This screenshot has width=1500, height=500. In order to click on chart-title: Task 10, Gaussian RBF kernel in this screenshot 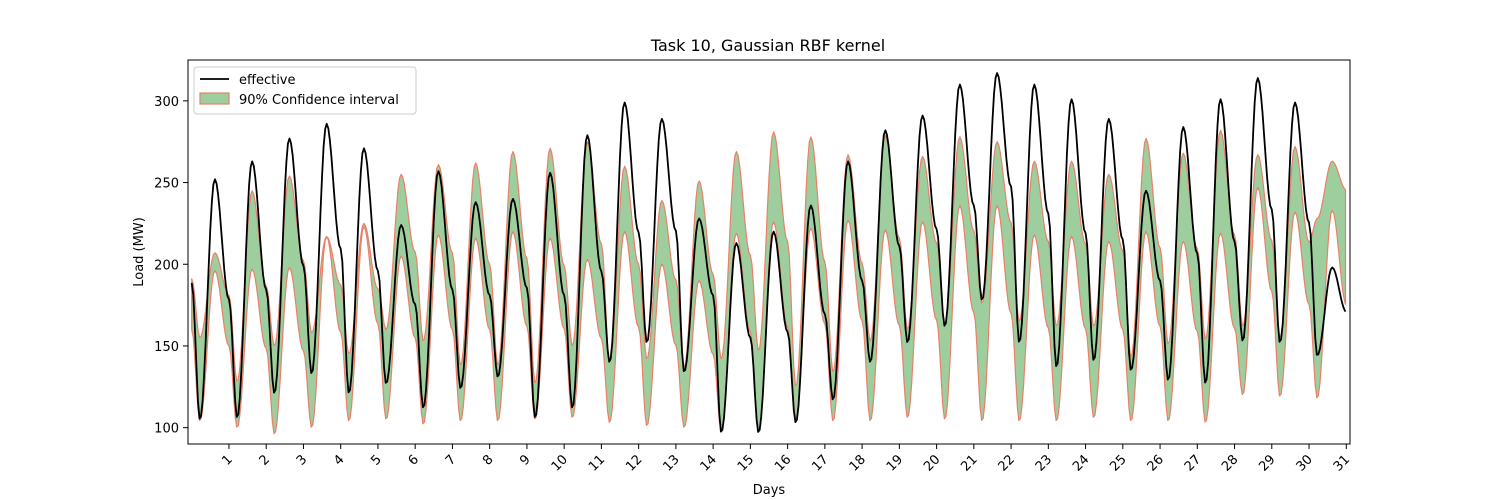, I will do `click(767, 45)`.